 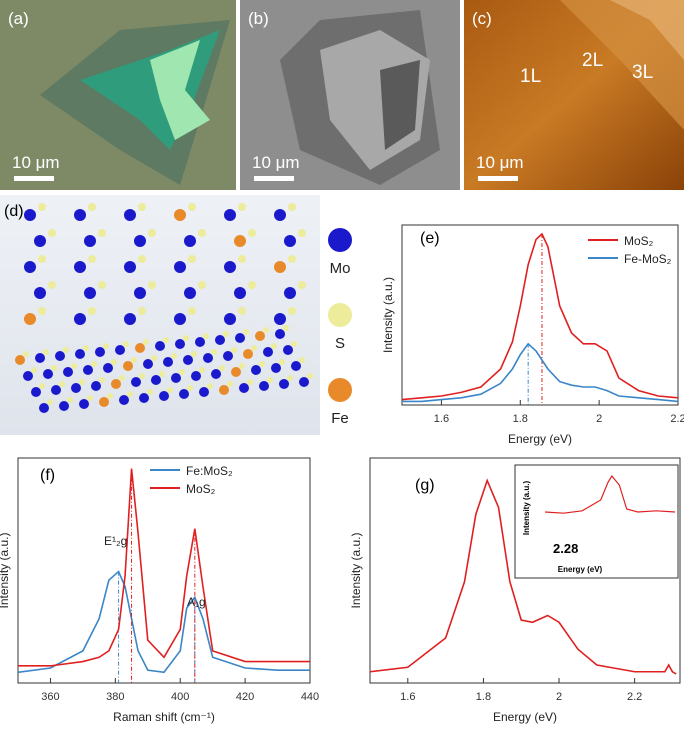 I want to click on panel-a, so click(x=118, y=95).